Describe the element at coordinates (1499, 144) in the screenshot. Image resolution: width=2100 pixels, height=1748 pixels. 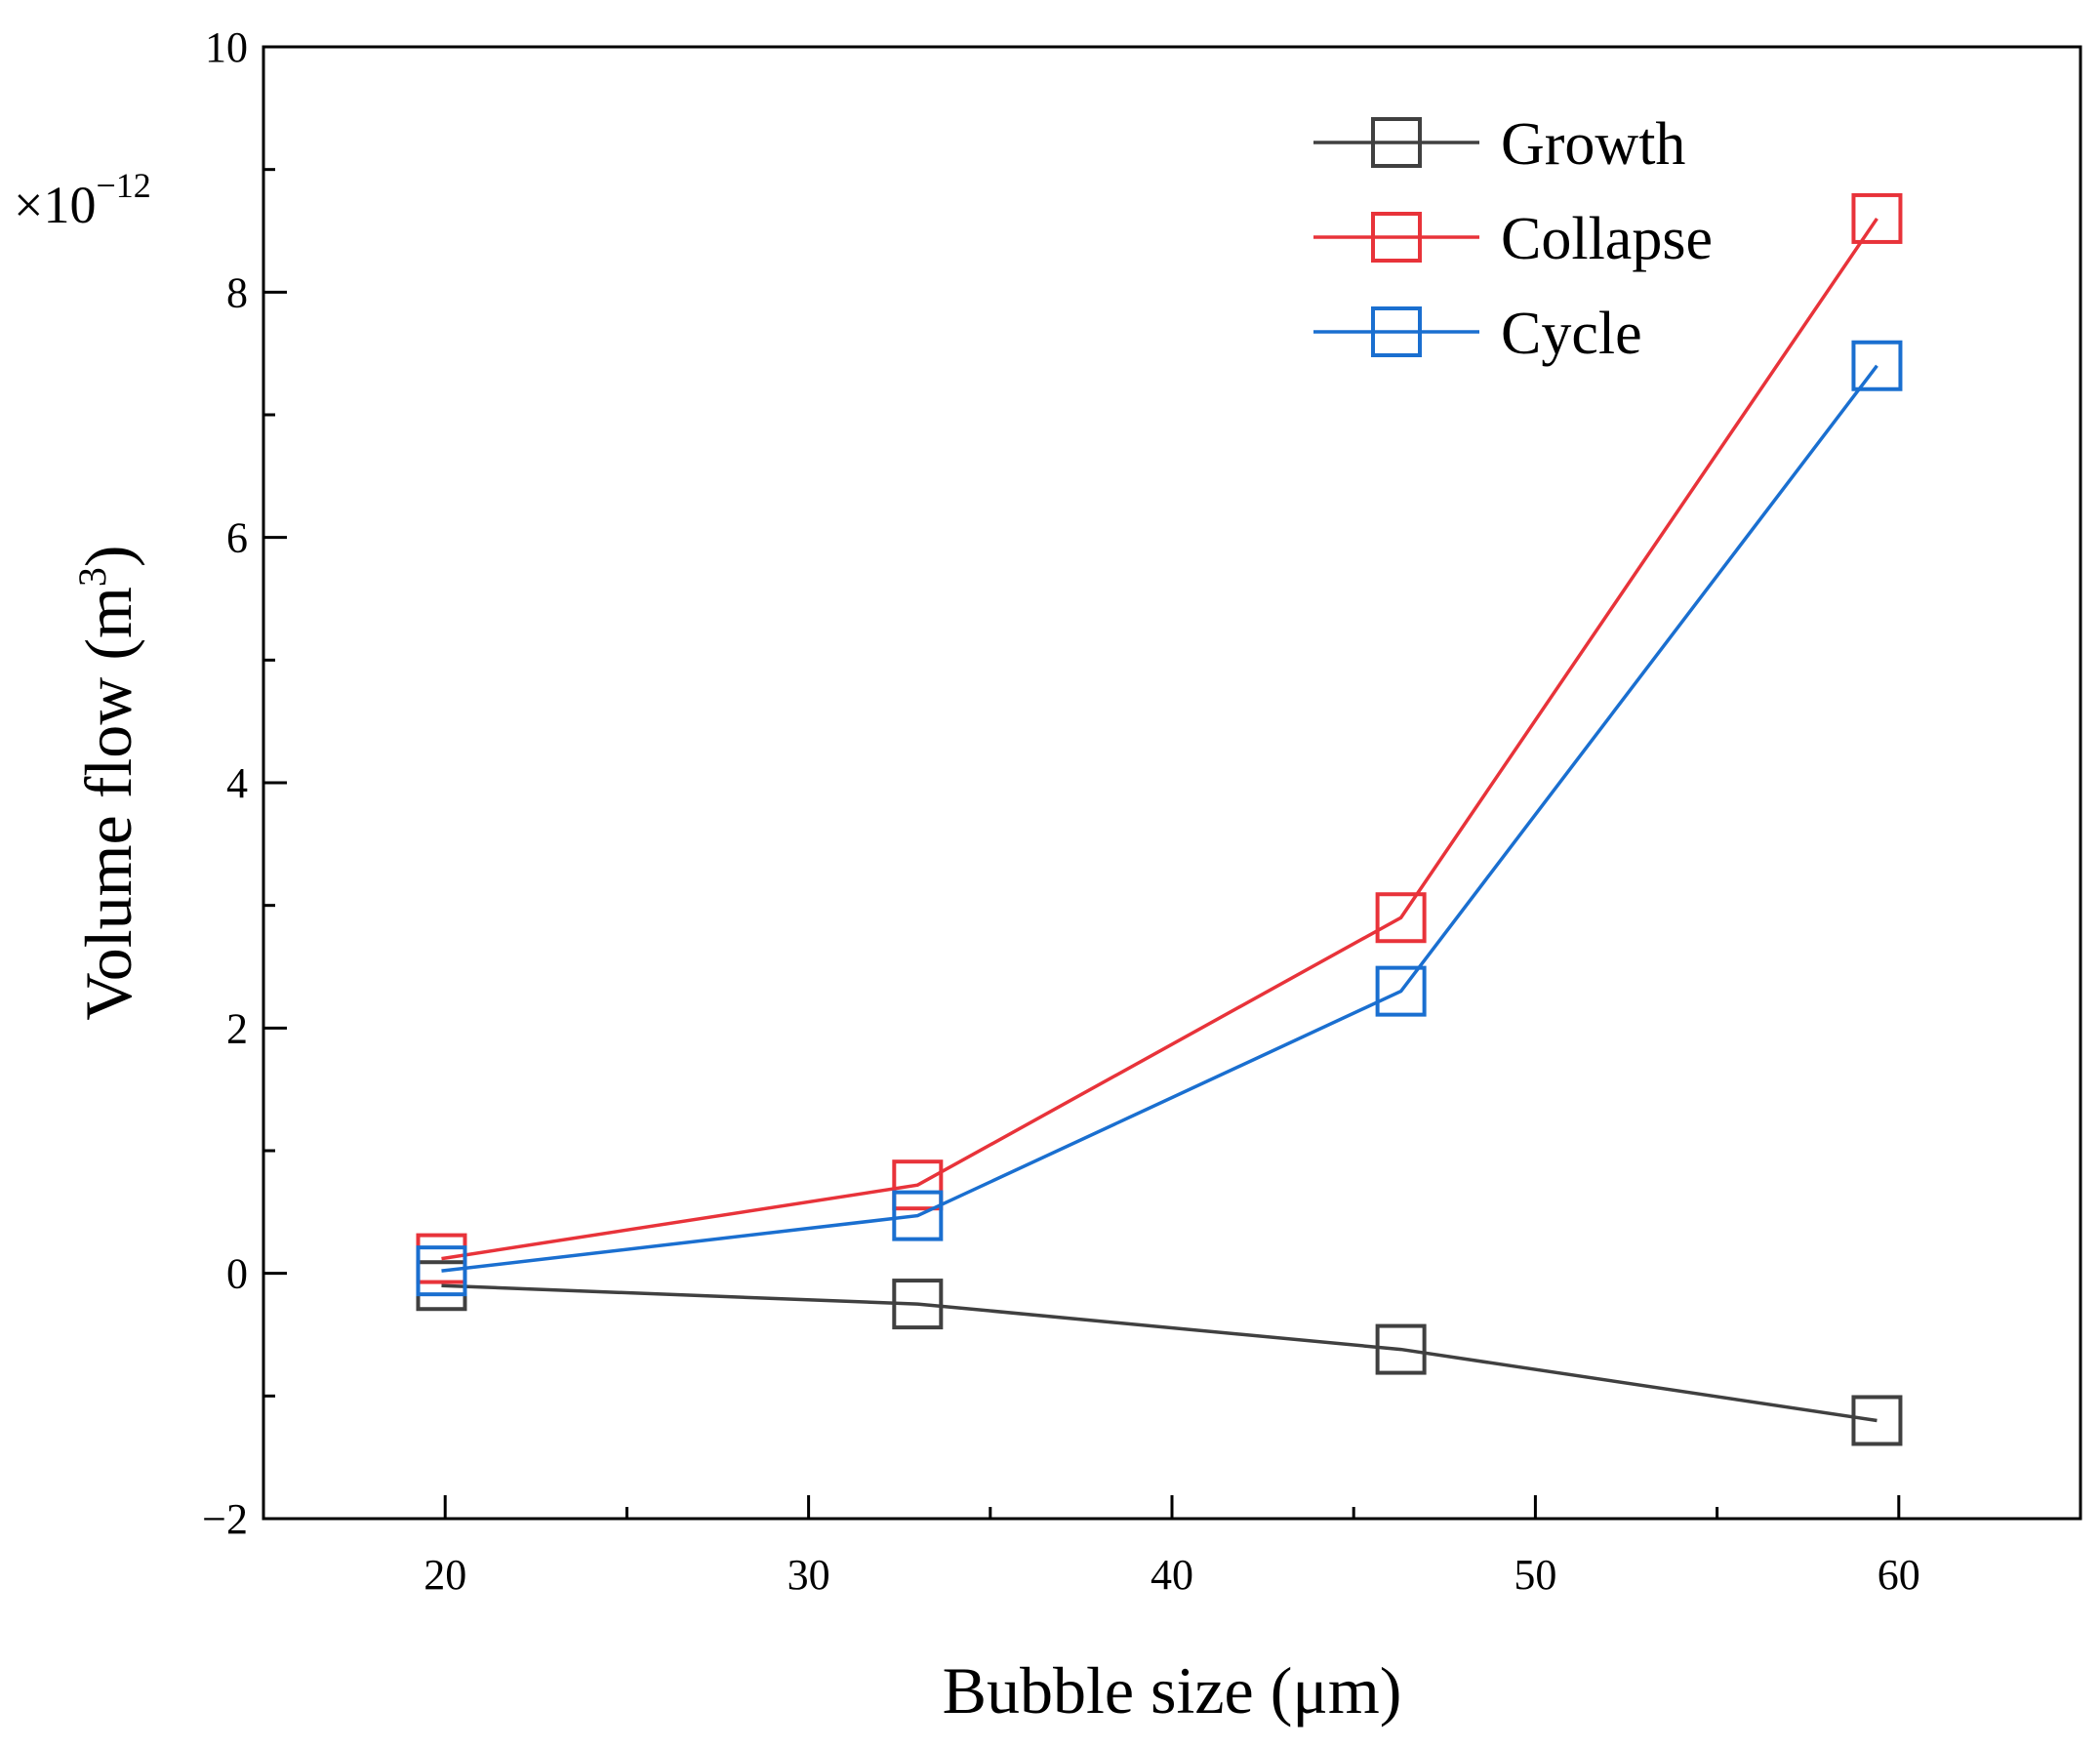
I see `legend-item-growth: Growth` at that location.